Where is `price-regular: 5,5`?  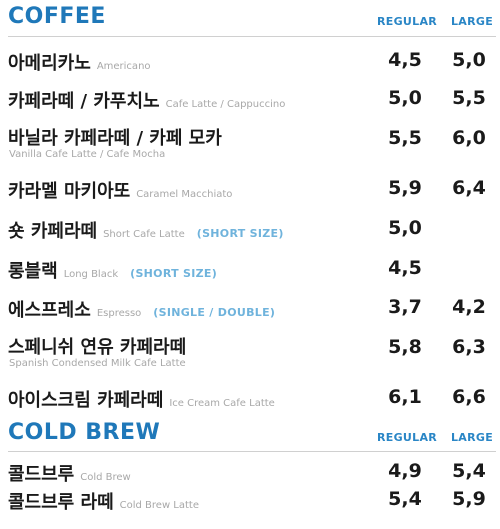 price-regular: 5,5 is located at coordinates (405, 138).